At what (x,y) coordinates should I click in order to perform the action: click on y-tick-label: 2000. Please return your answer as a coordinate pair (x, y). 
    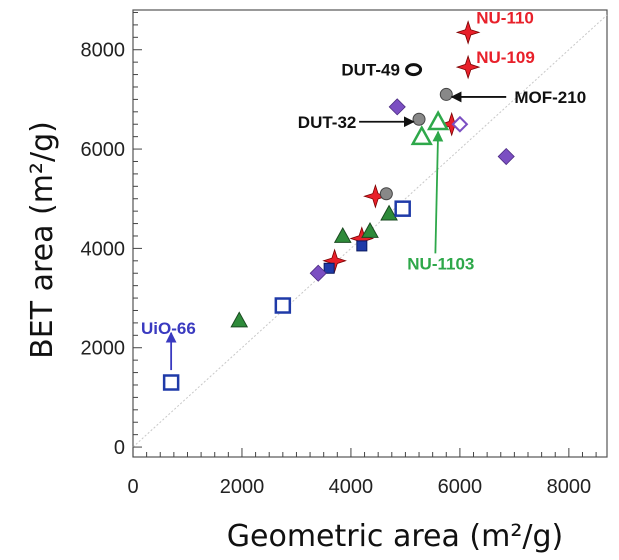
    Looking at the image, I should click on (103, 349).